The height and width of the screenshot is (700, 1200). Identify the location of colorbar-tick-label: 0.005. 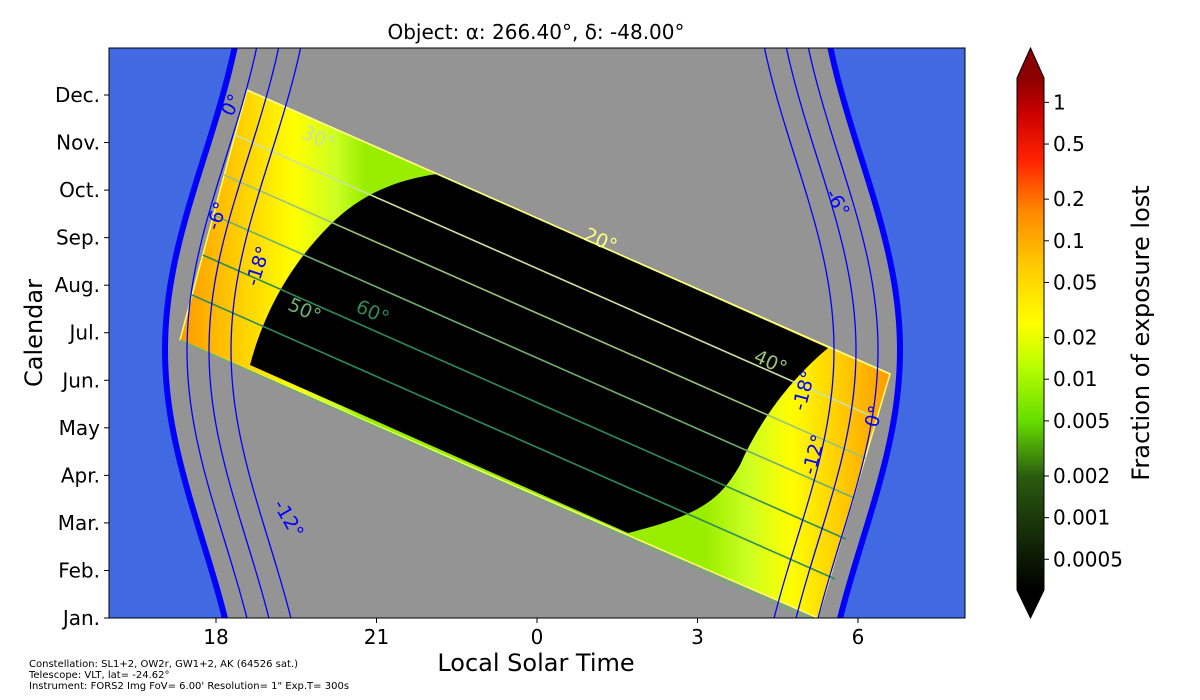
(1081, 421).